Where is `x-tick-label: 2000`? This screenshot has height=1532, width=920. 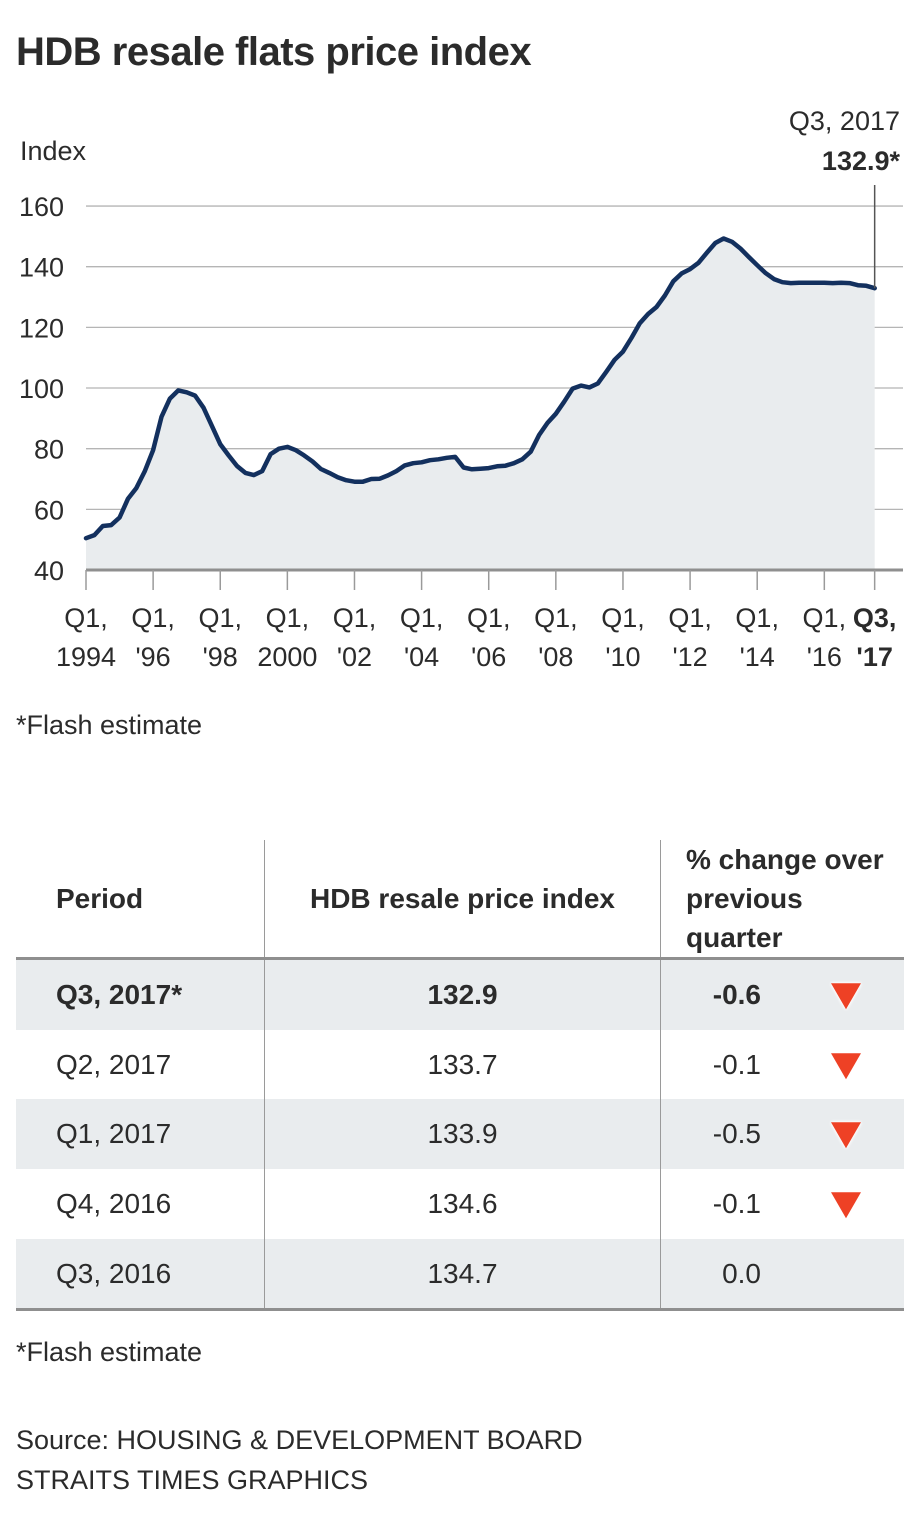 x-tick-label: 2000 is located at coordinates (287, 657).